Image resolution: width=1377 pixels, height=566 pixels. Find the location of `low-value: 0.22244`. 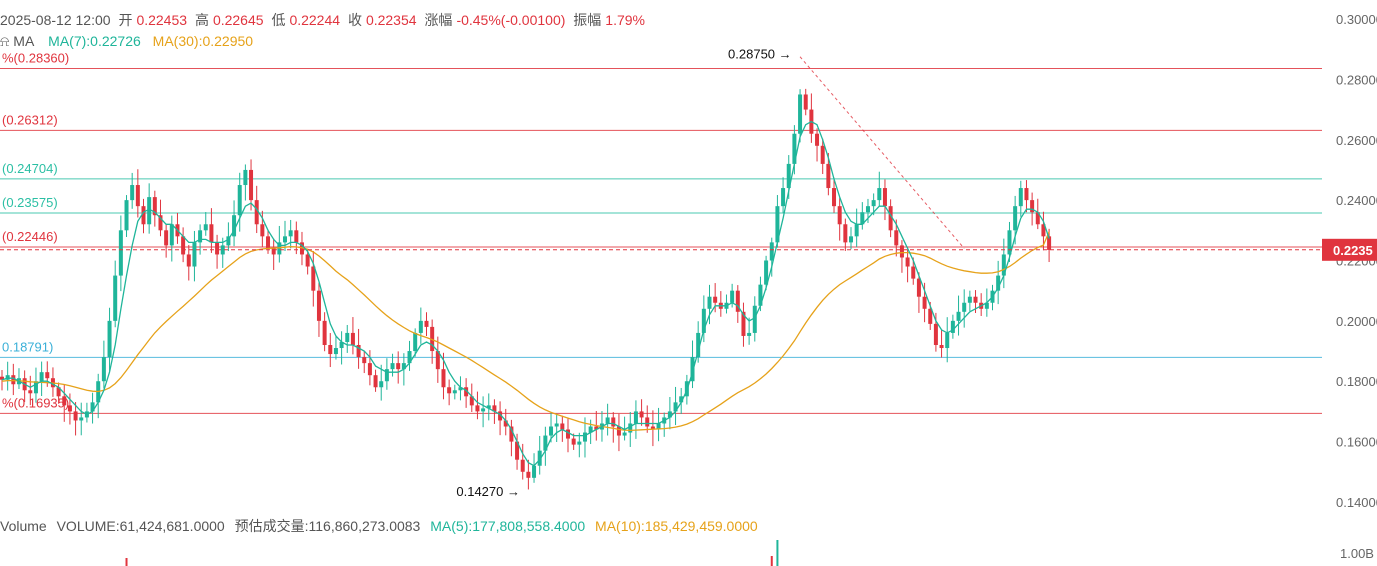

low-value: 0.22244 is located at coordinates (315, 20).